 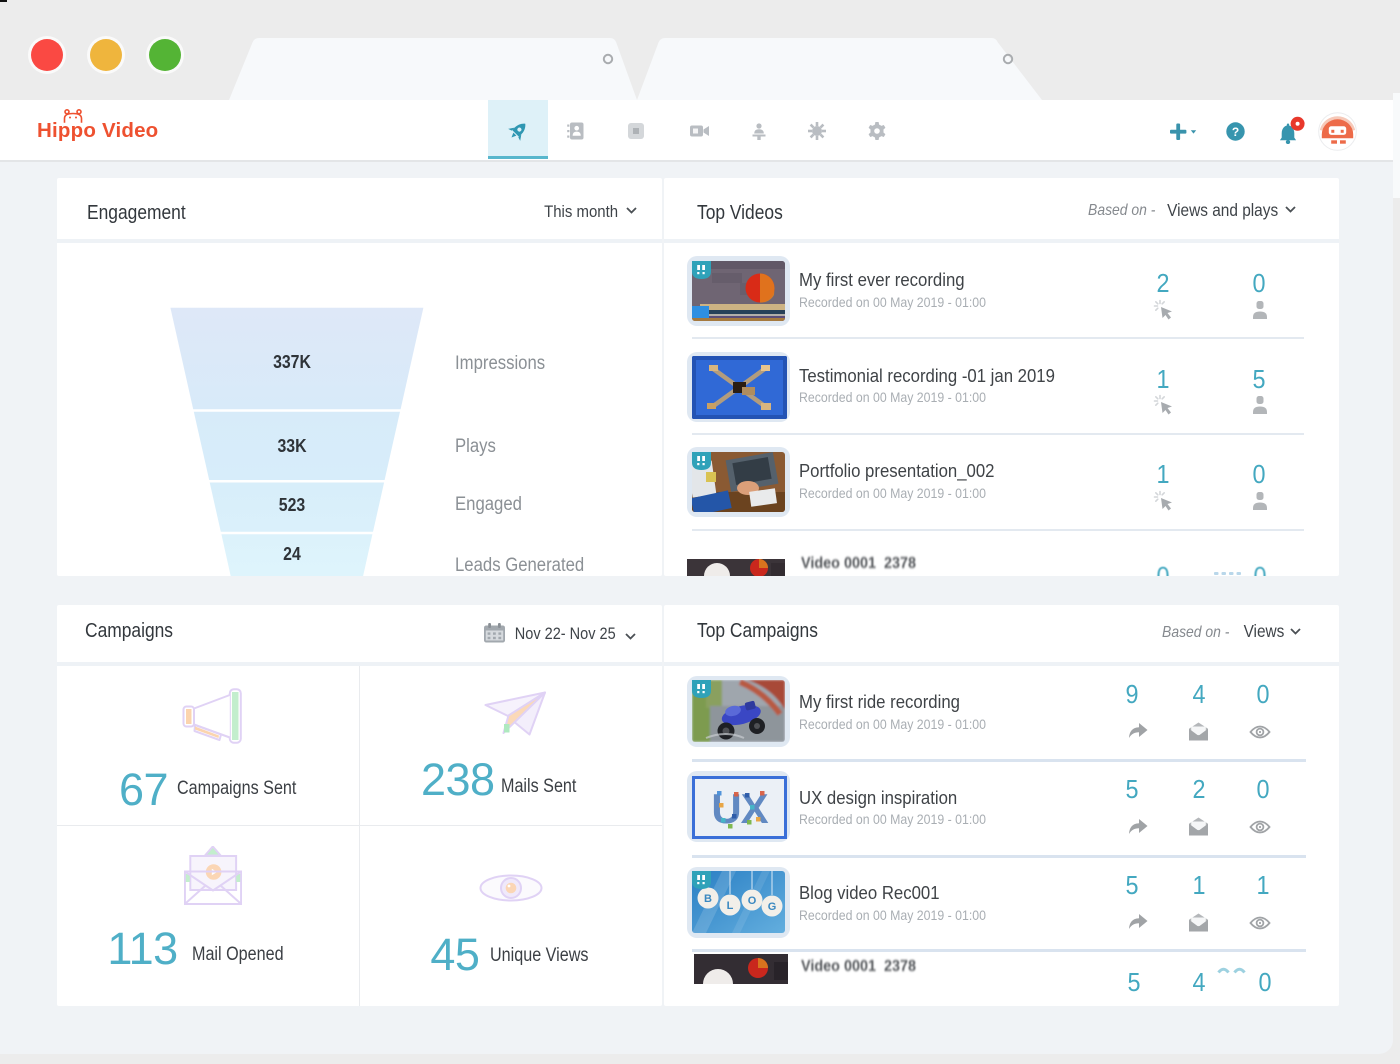 What do you see at coordinates (772, 907) in the screenshot?
I see `svg-text: G` at bounding box center [772, 907].